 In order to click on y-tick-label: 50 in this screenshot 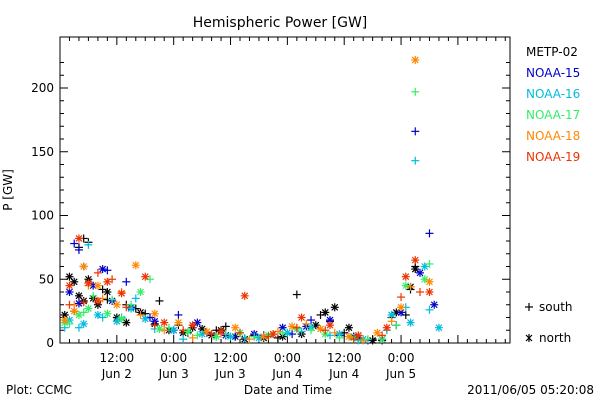, I will do `click(46, 279)`.